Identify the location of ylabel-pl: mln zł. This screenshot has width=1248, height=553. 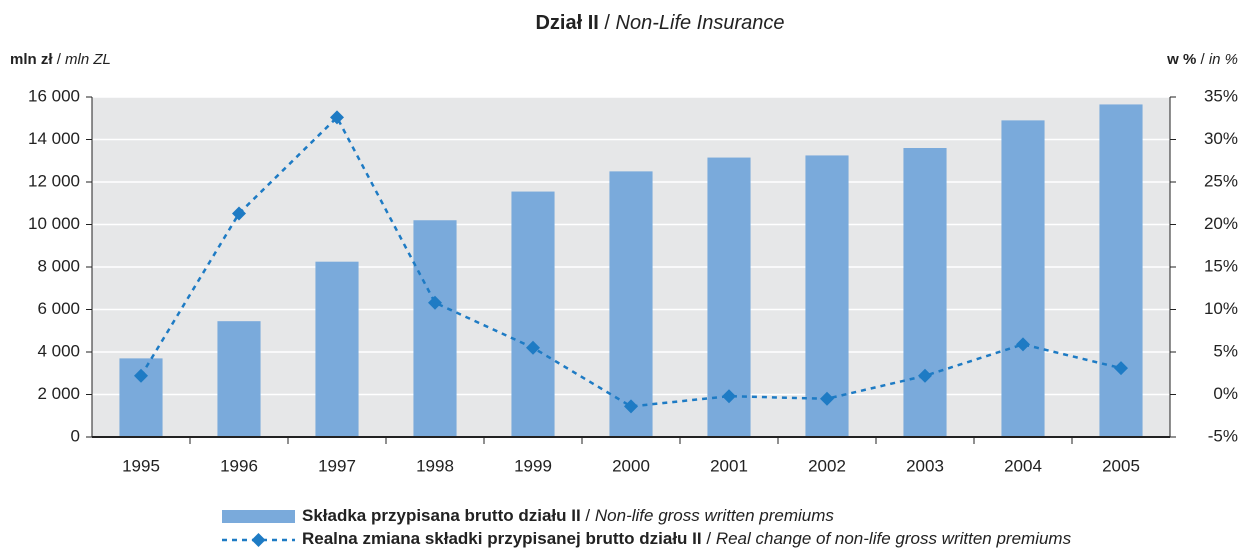
(31, 59).